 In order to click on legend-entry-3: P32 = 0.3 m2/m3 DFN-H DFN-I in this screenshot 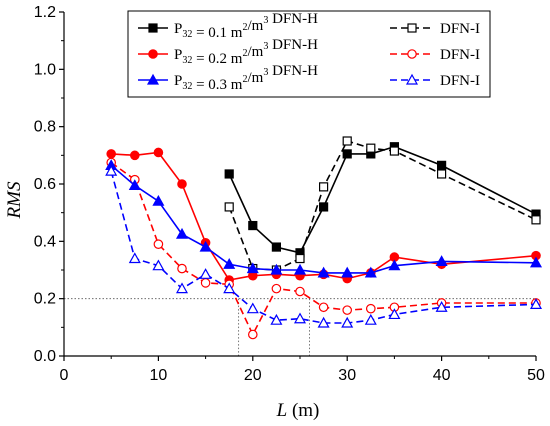, I will do `click(309, 78)`.